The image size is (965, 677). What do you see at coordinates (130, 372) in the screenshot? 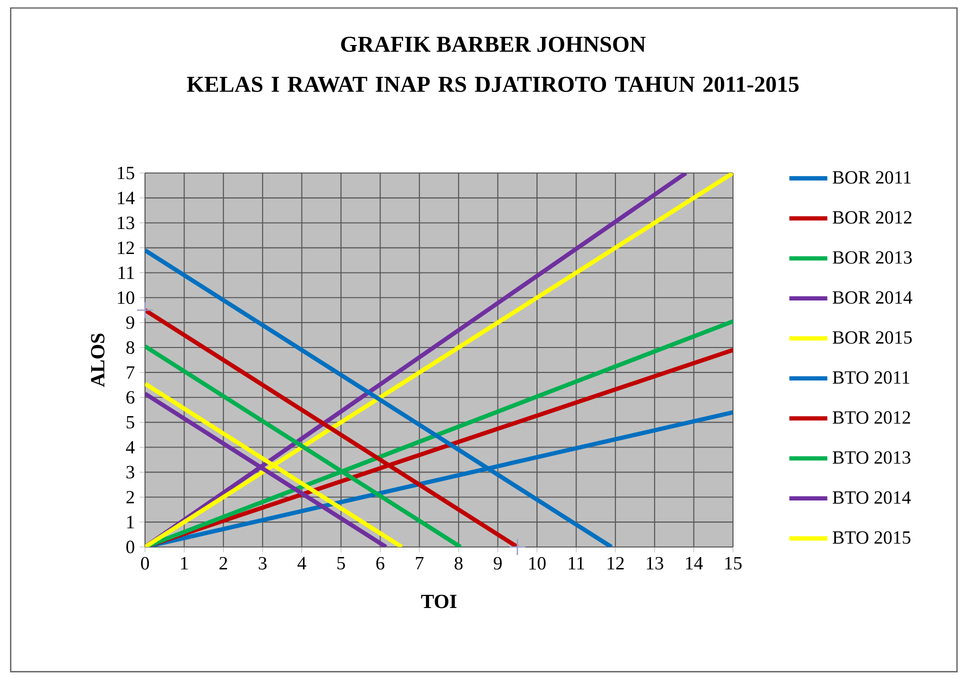
I see `y-tick-label: 7` at bounding box center [130, 372].